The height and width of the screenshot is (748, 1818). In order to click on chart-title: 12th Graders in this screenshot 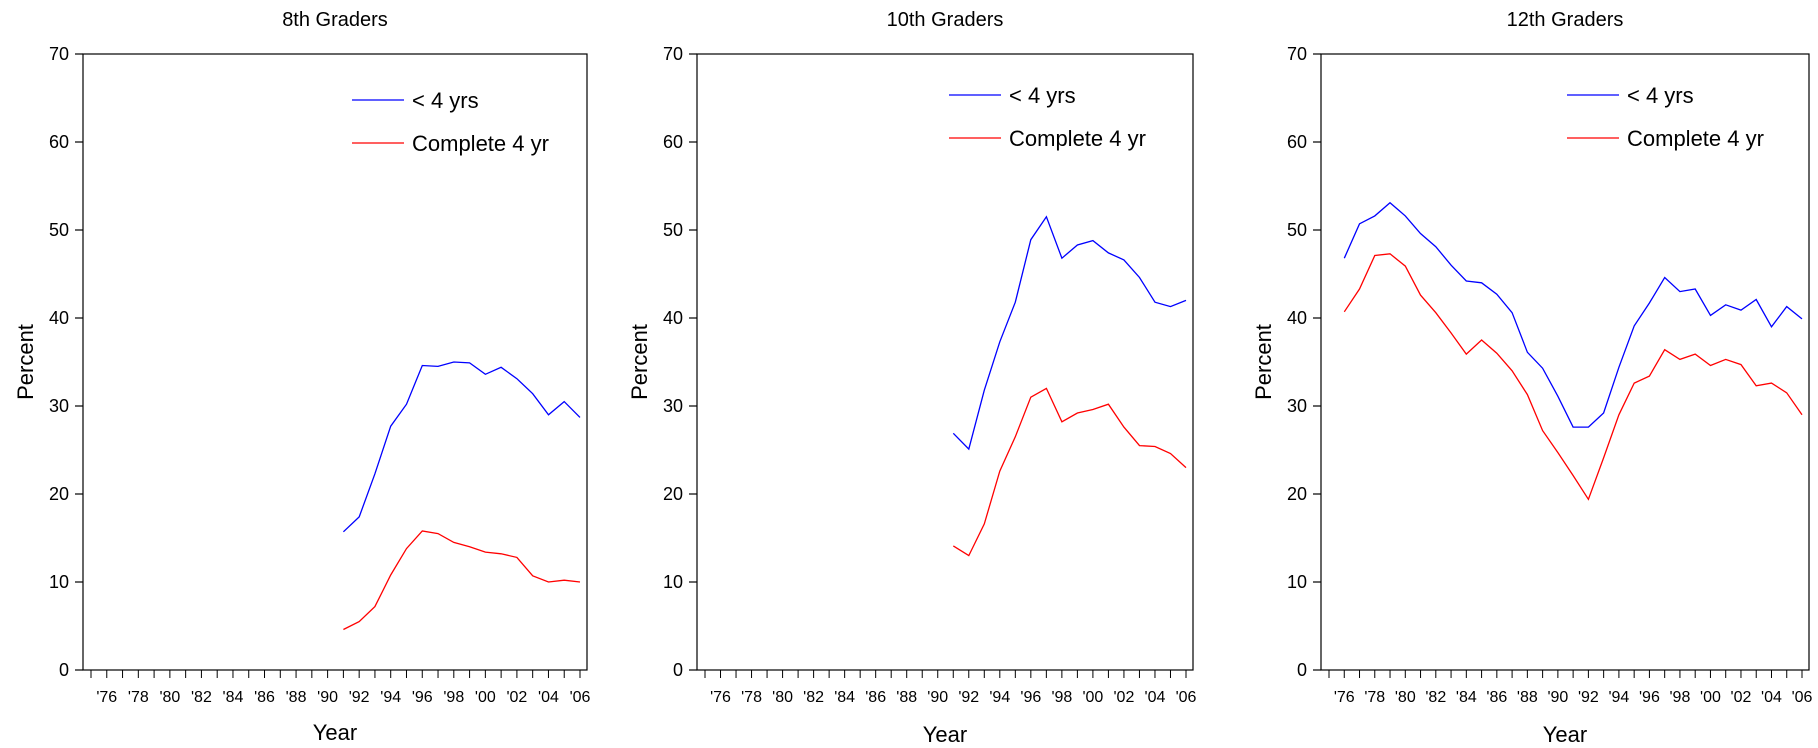, I will do `click(1565, 20)`.